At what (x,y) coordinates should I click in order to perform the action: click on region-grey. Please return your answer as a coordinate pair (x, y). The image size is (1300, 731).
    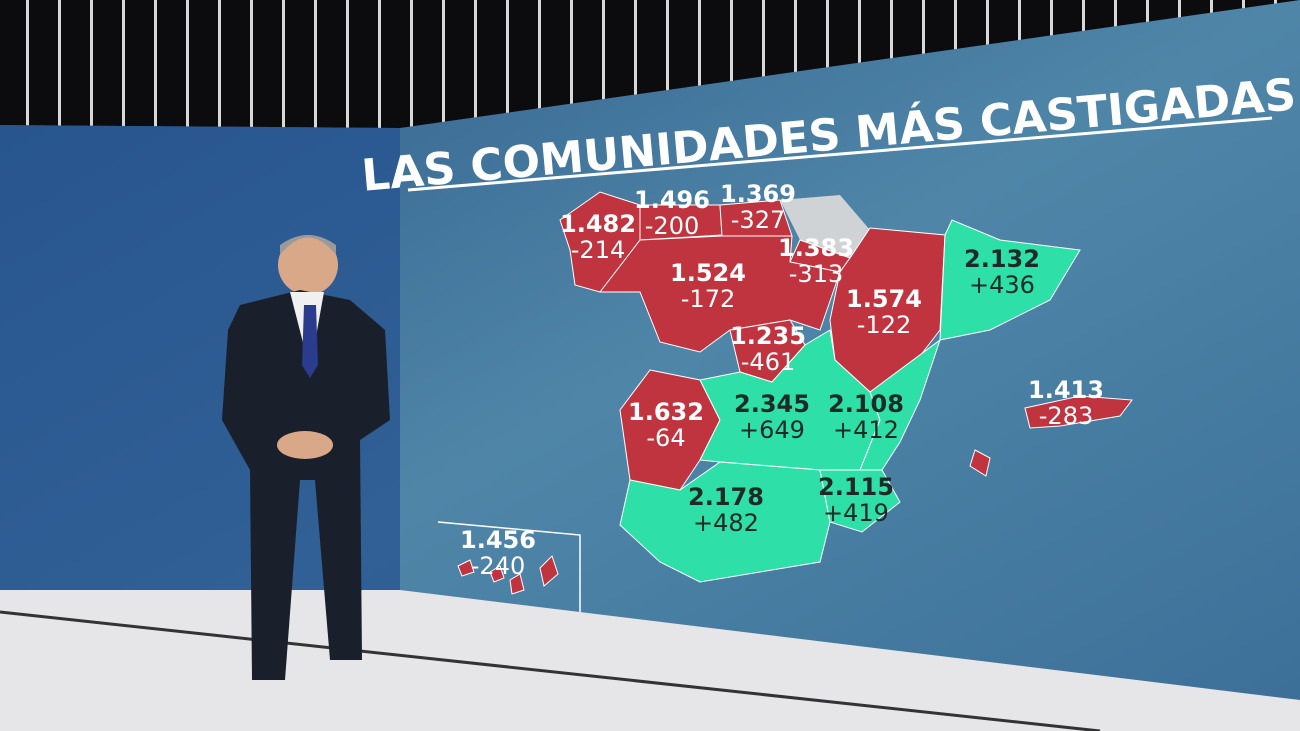
    Looking at the image, I should click on (825, 226).